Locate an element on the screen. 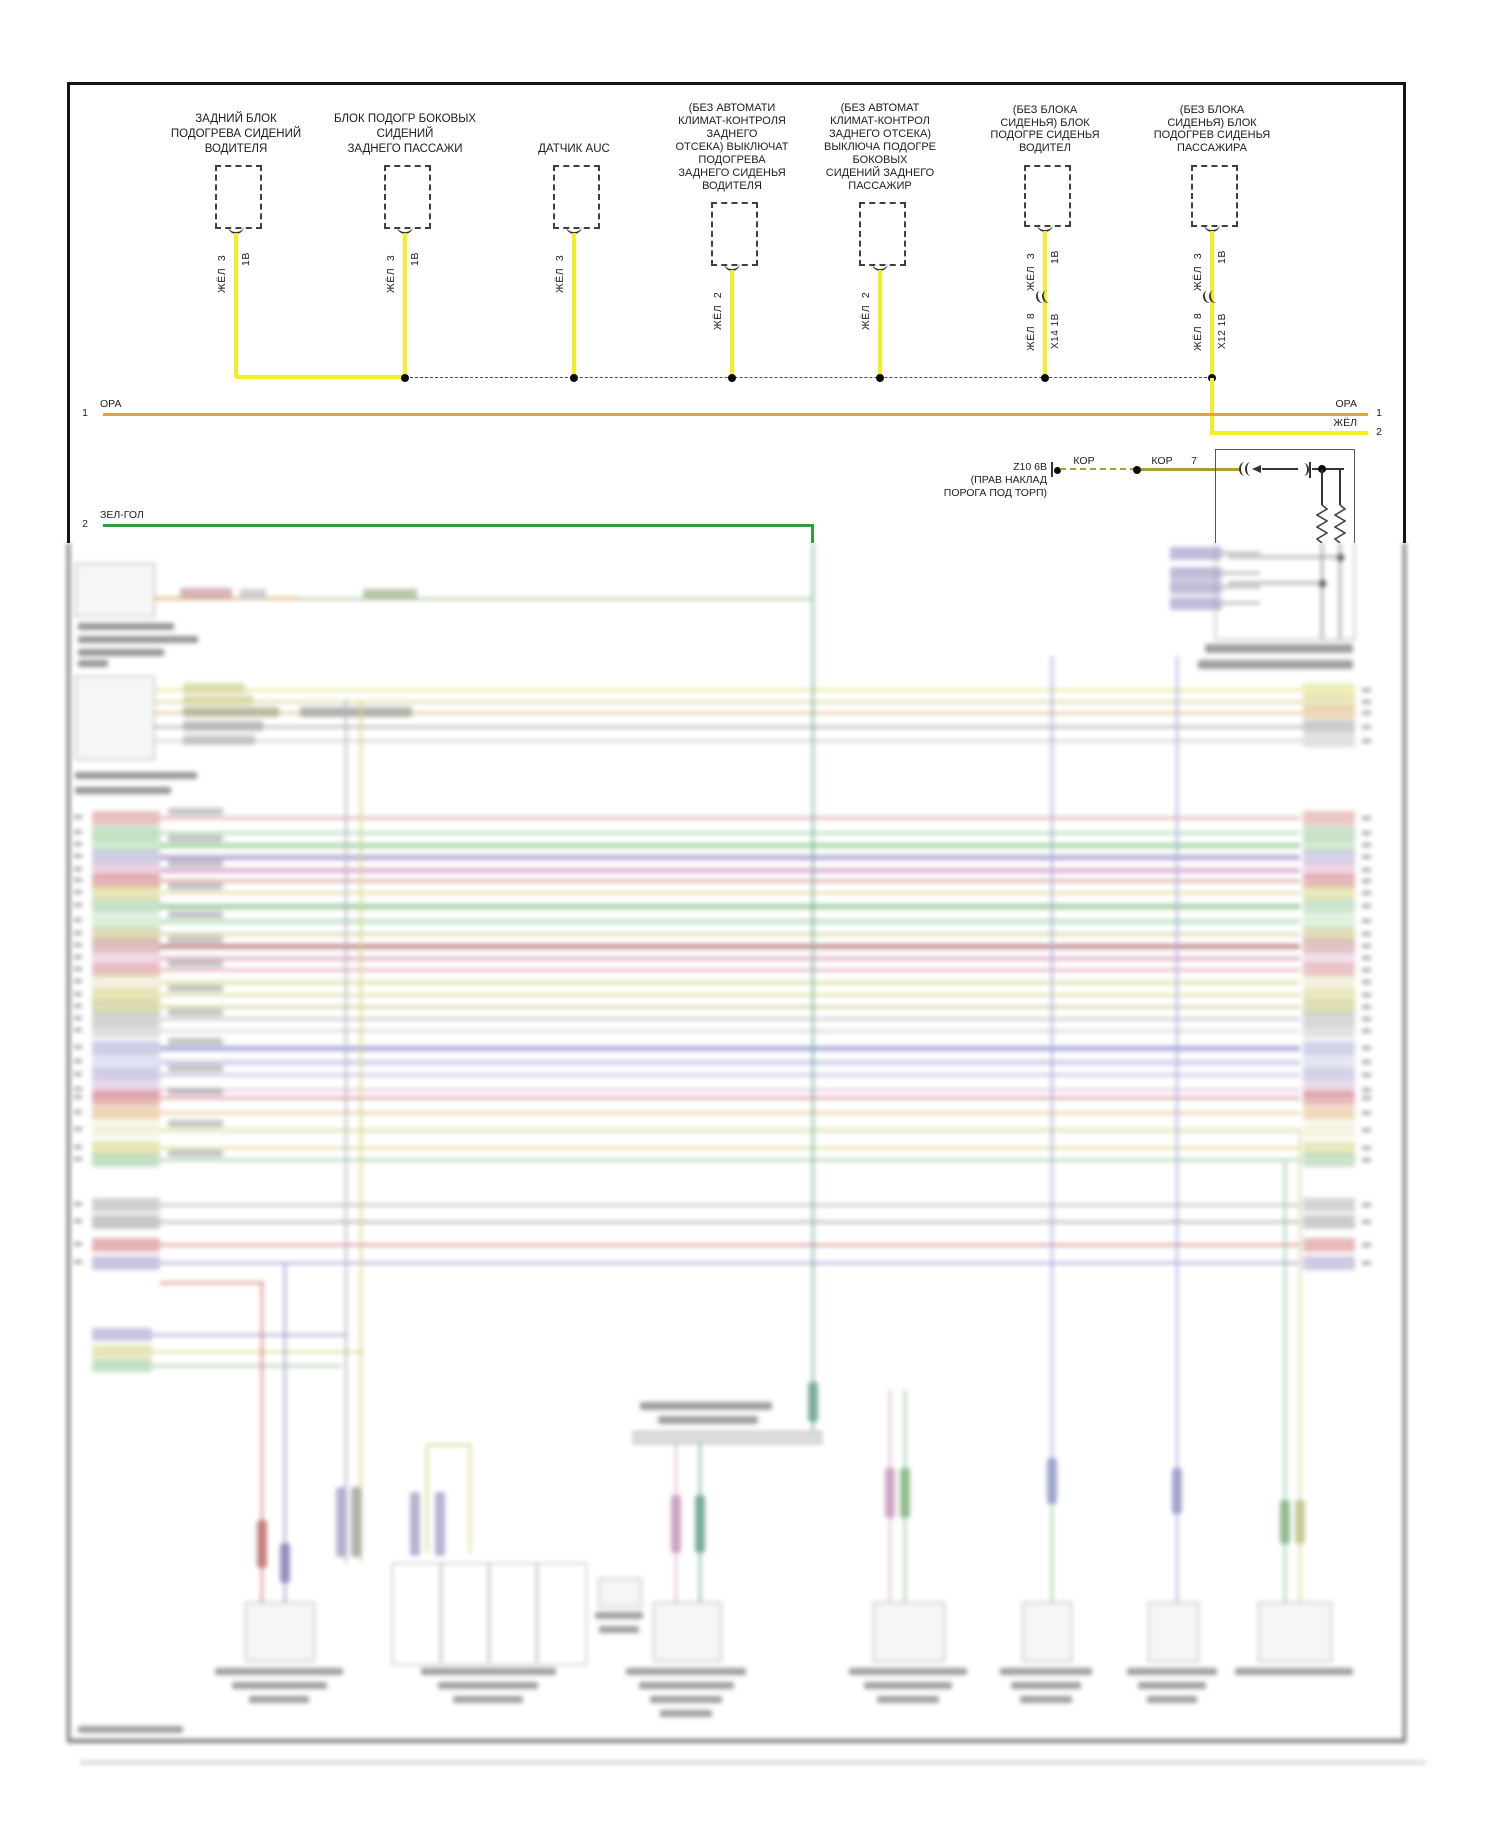 This screenshot has width=1500, height=1828. kor-pin-7: 7 is located at coordinates (1194, 461).